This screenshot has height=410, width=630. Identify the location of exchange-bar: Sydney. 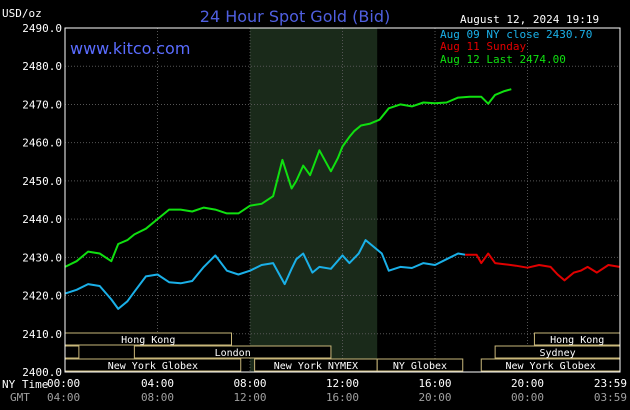
(557, 352).